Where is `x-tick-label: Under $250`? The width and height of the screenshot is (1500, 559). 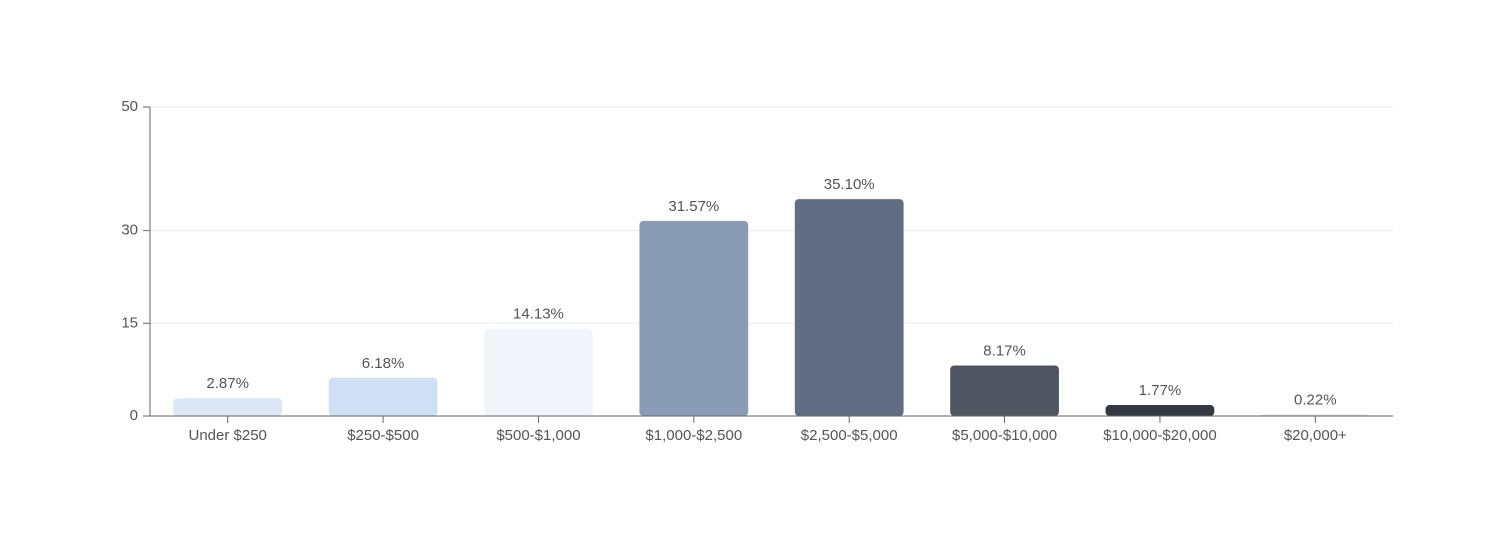 x-tick-label: Under $250 is located at coordinates (227, 435).